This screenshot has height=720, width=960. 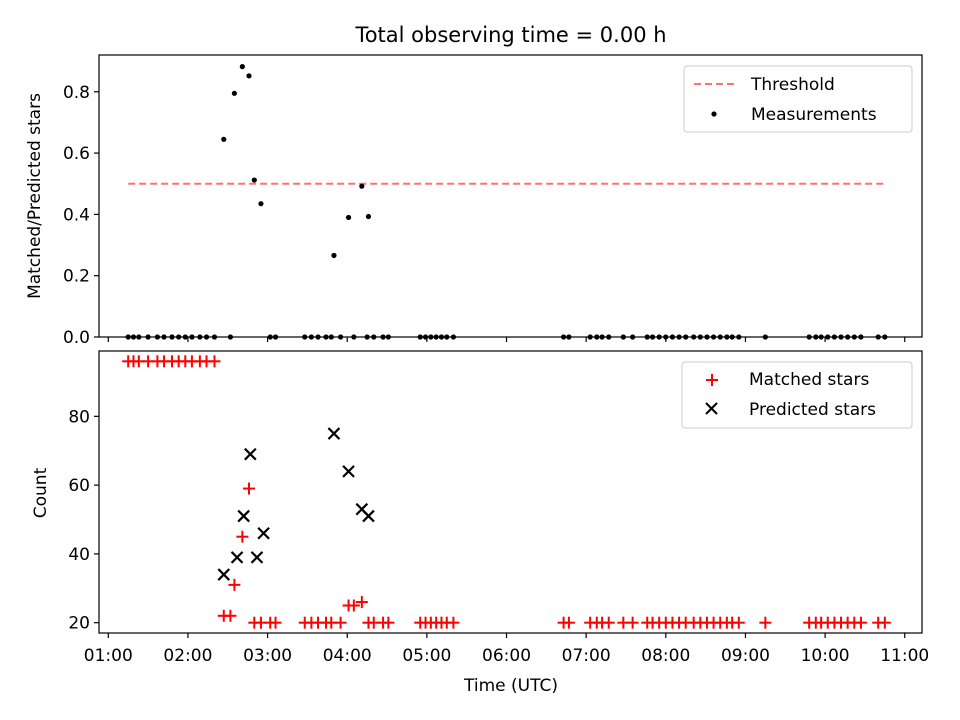 I want to click on bottom-xtick-label: 09:00, so click(x=745, y=656).